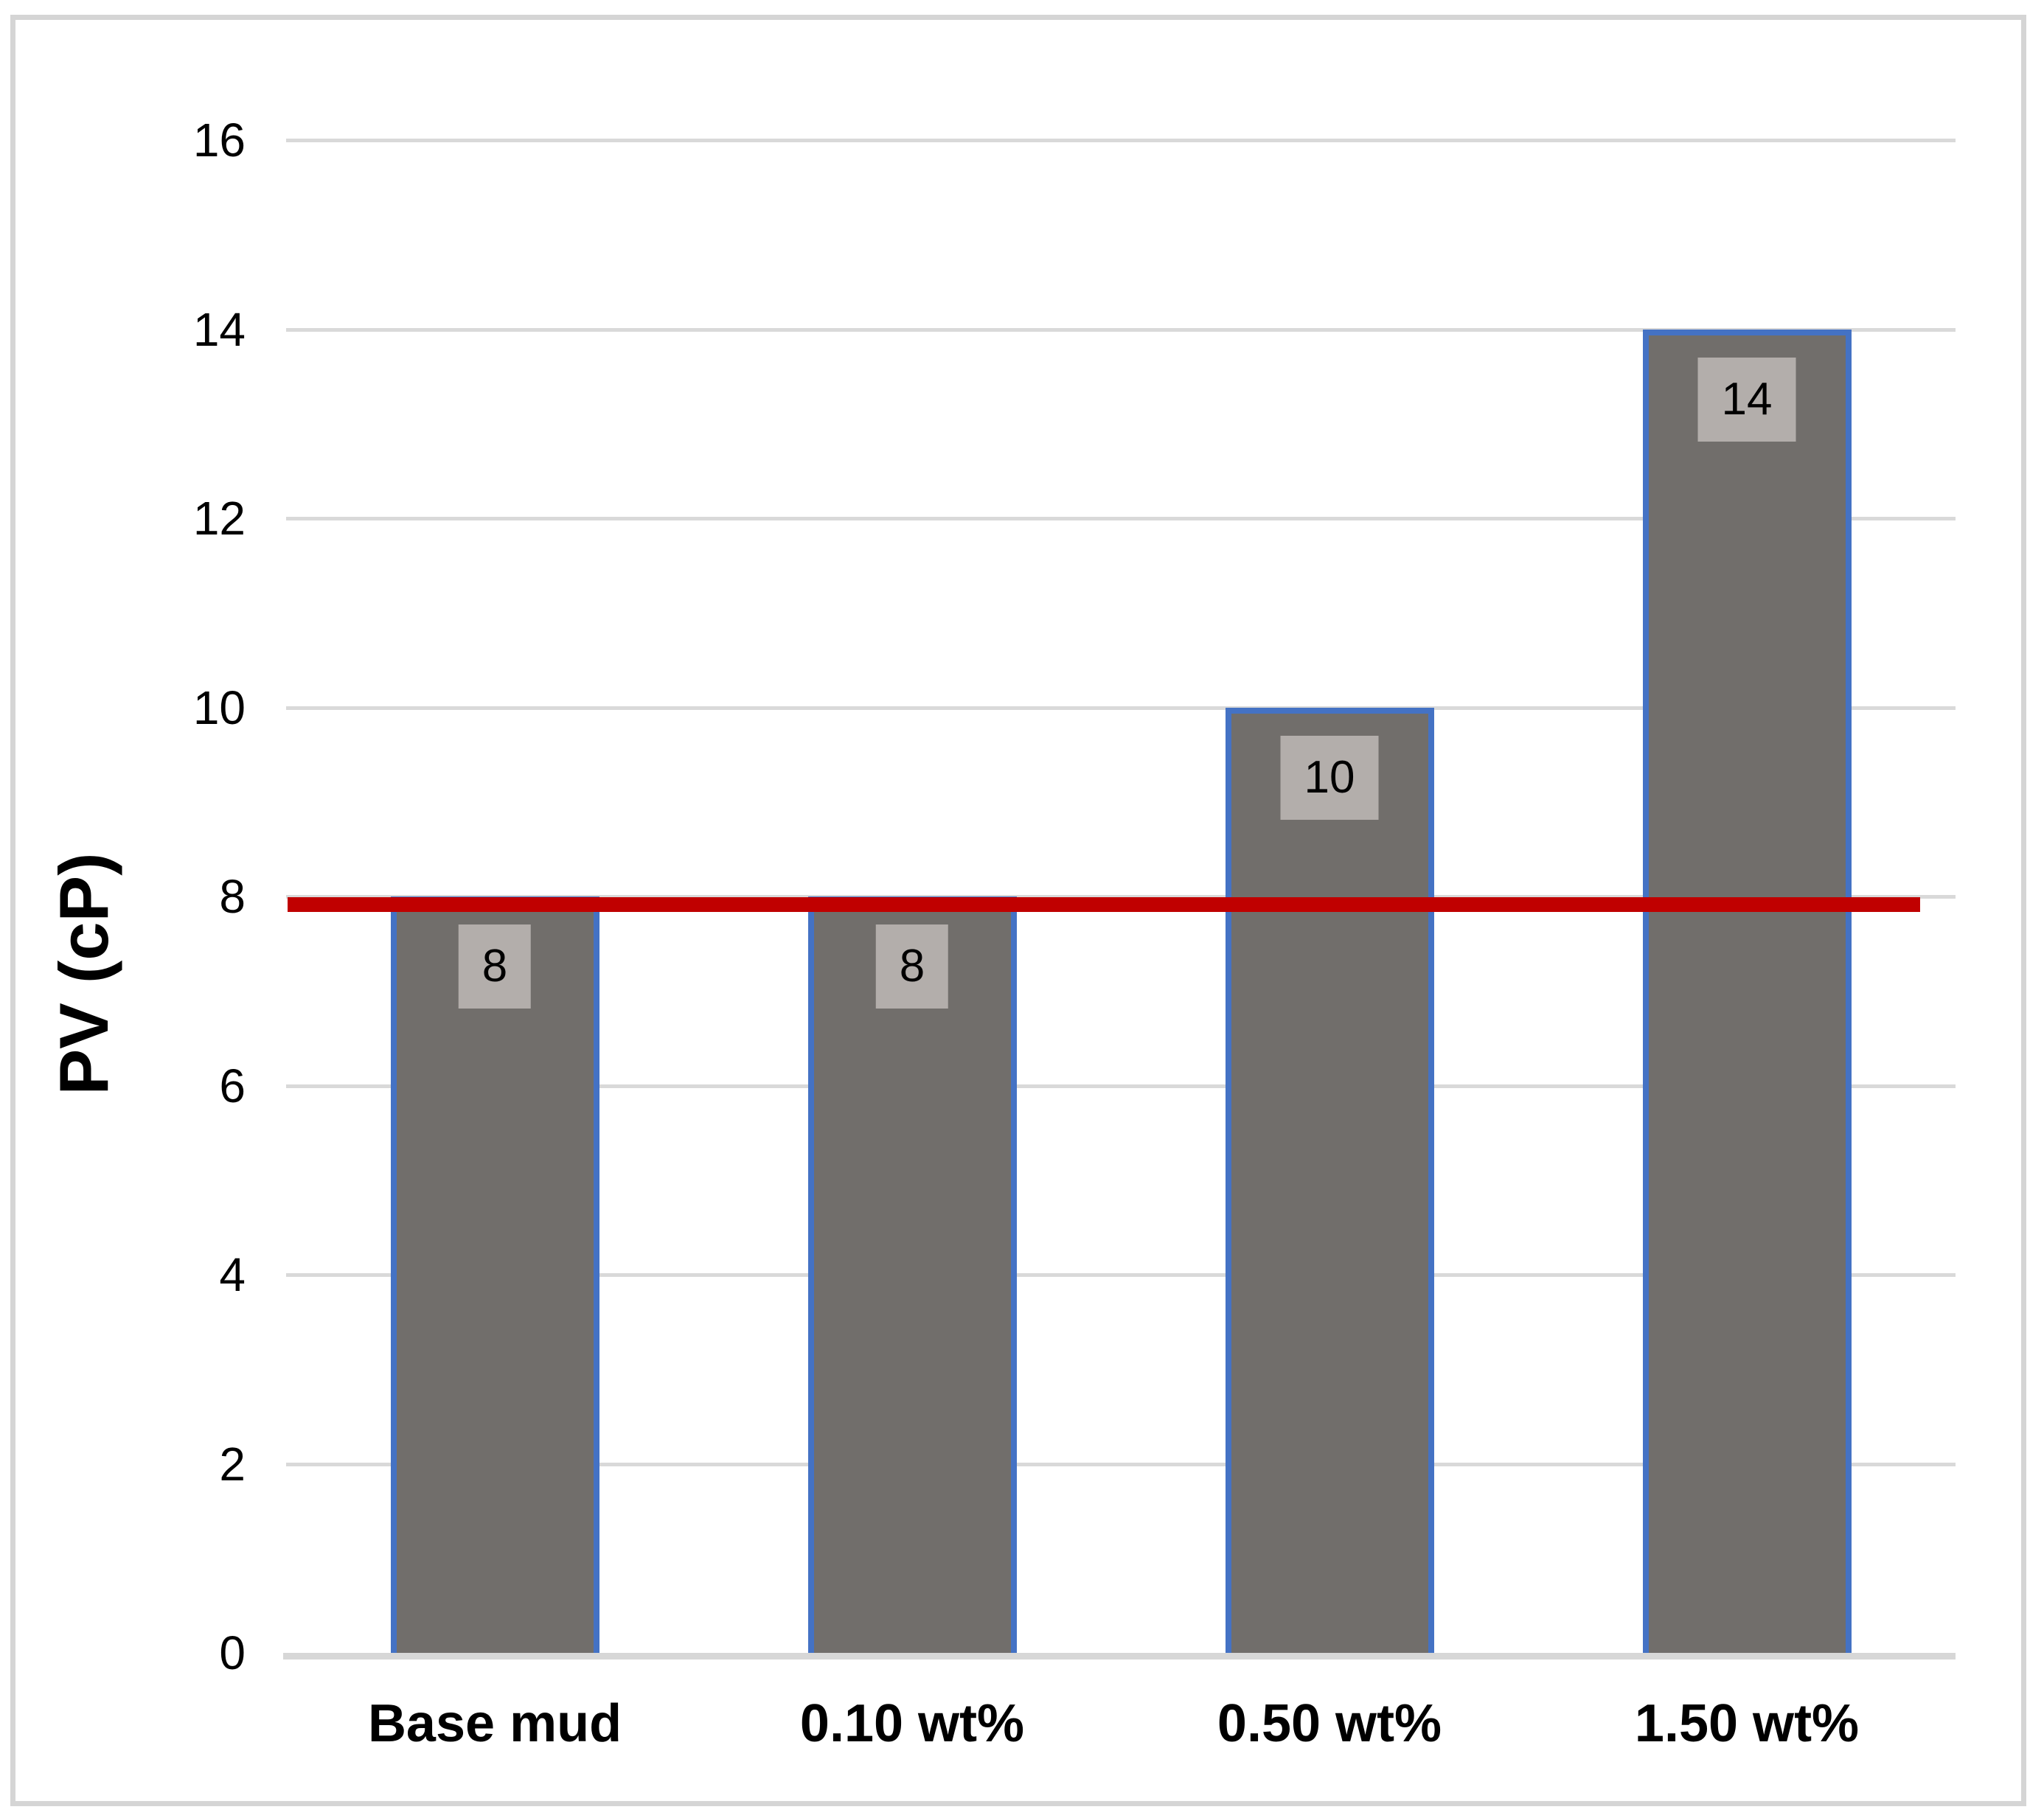 This screenshot has height=1818, width=2044. Describe the element at coordinates (1121, 708) in the screenshot. I see `gridline-y10` at that location.